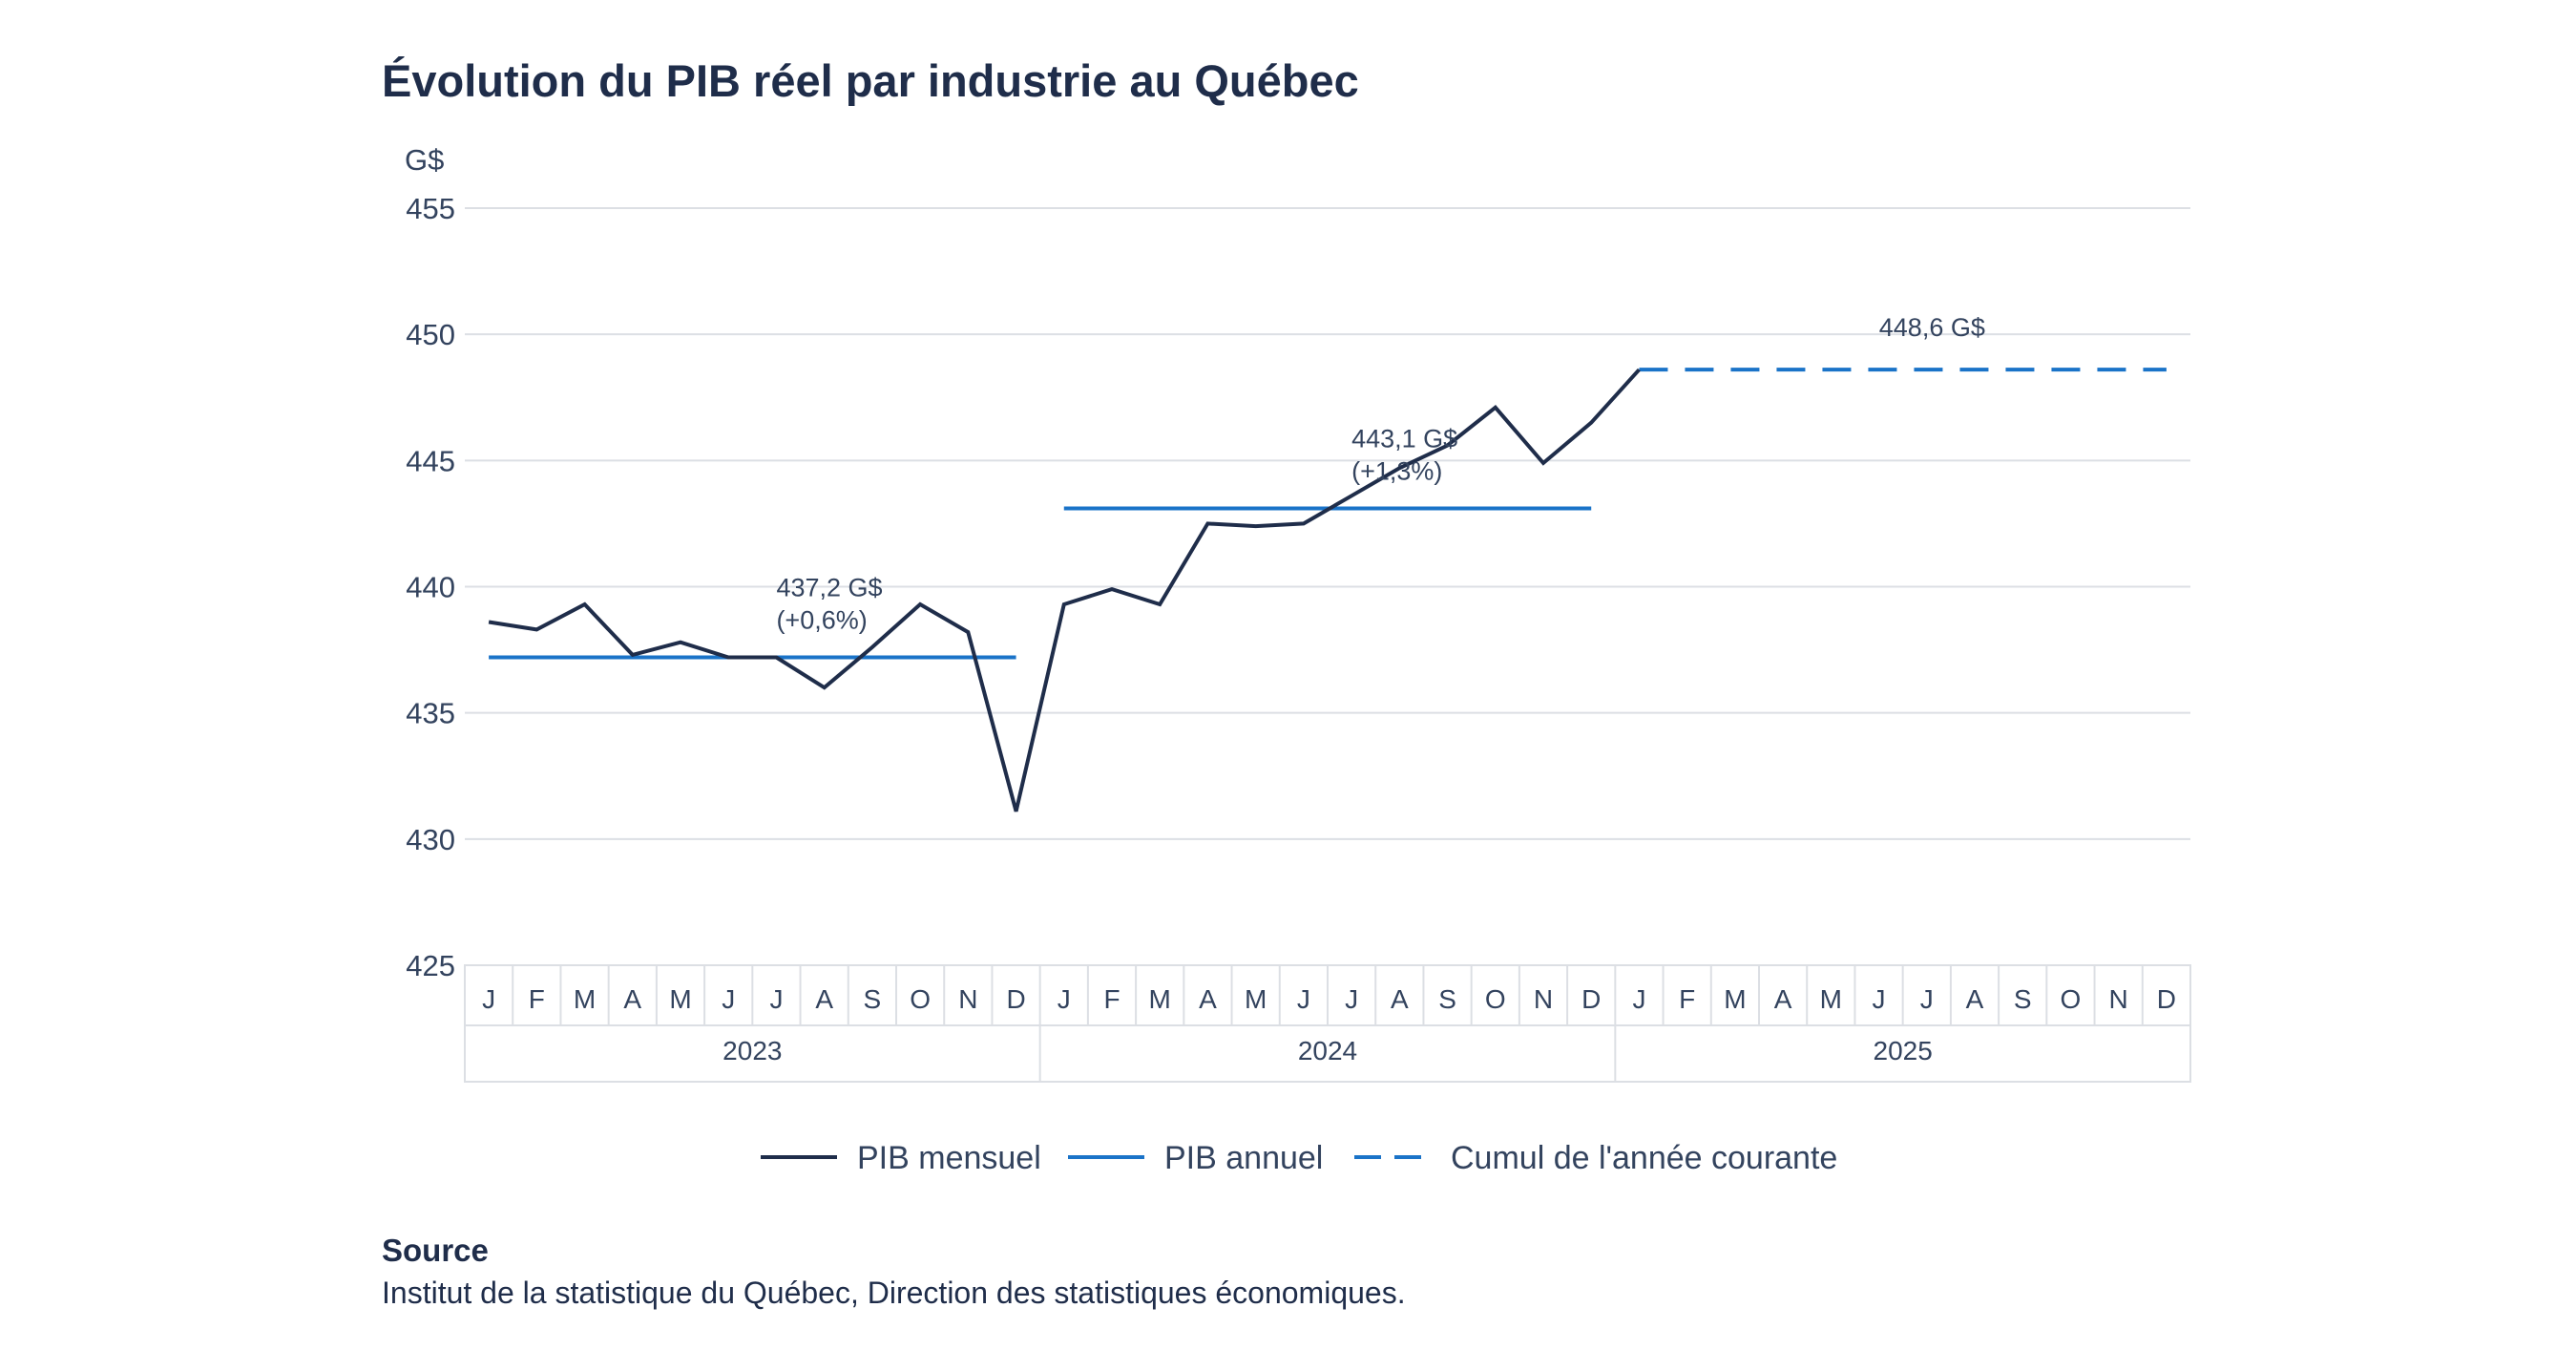 The width and height of the screenshot is (2576, 1350). I want to click on y-tick-label: 445, so click(430, 460).